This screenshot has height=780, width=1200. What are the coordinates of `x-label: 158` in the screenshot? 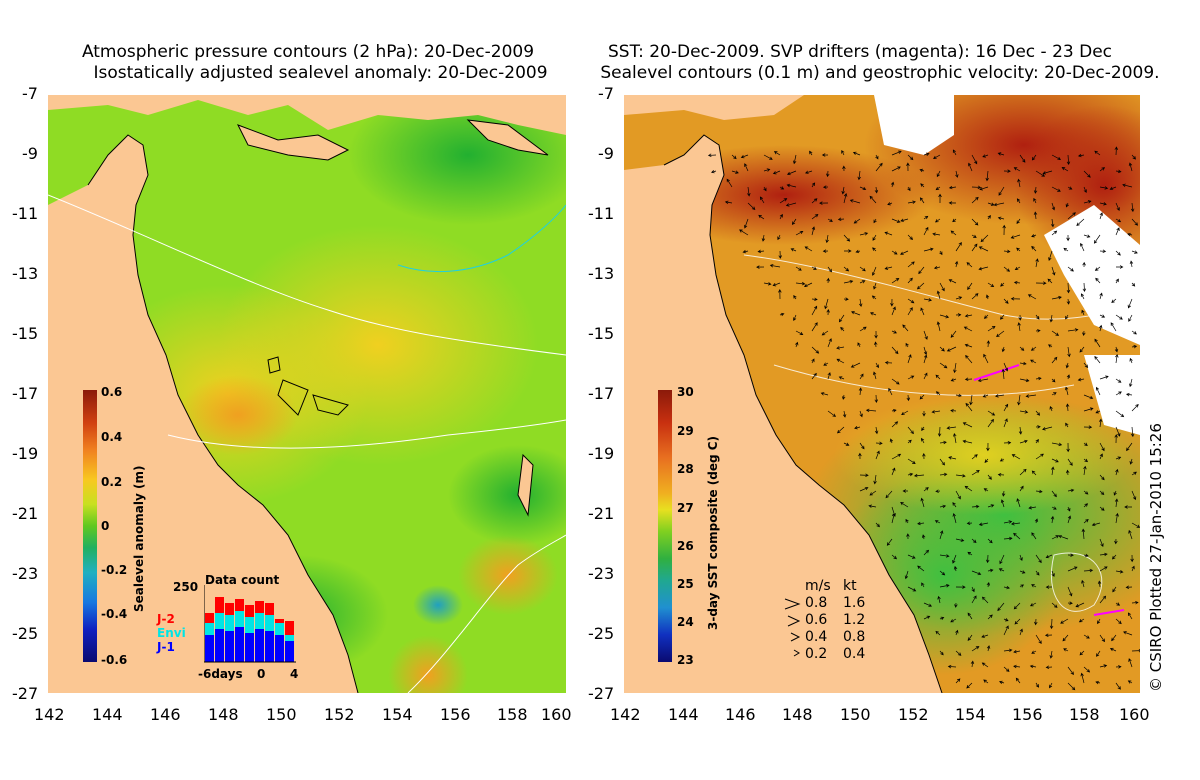 It's located at (1084, 714).